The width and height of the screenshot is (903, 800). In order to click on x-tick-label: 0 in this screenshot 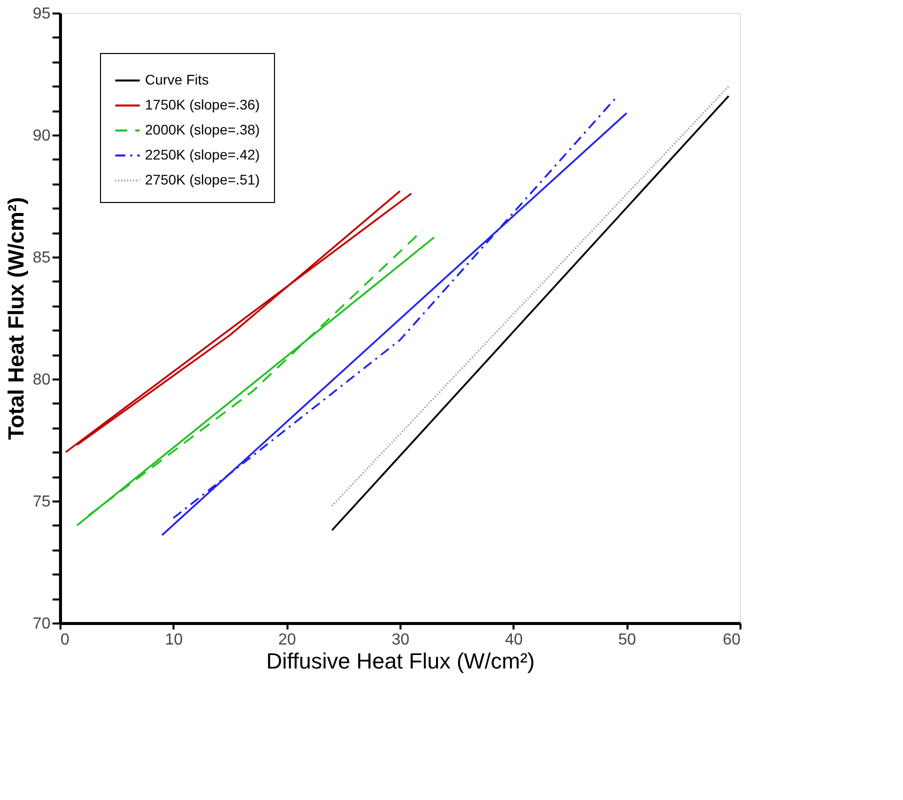, I will do `click(65, 640)`.